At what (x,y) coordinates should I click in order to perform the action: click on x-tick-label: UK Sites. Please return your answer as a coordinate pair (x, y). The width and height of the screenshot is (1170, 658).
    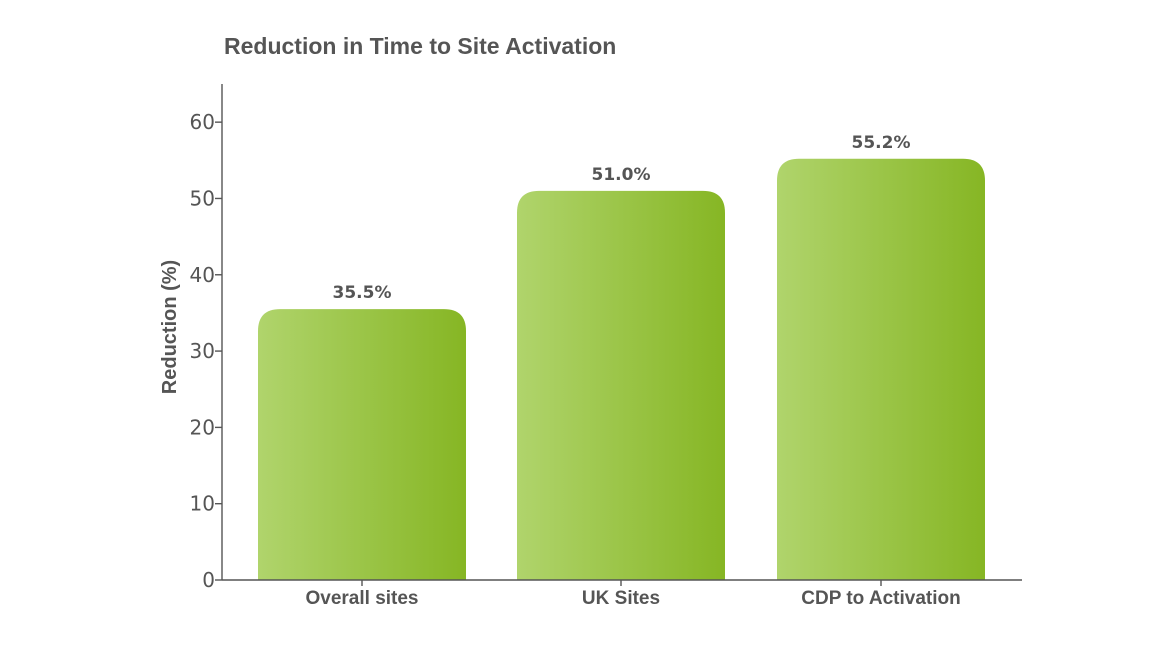
    Looking at the image, I should click on (621, 598).